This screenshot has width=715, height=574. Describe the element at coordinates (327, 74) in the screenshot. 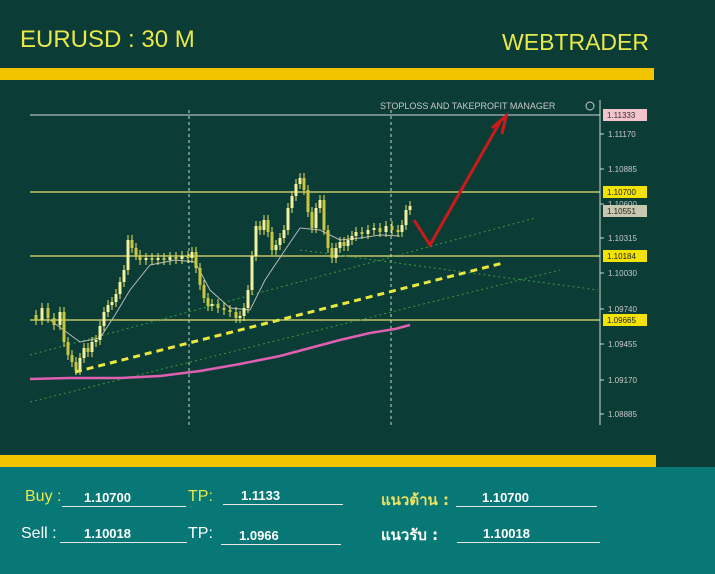

I see `top-accent-bar` at that location.